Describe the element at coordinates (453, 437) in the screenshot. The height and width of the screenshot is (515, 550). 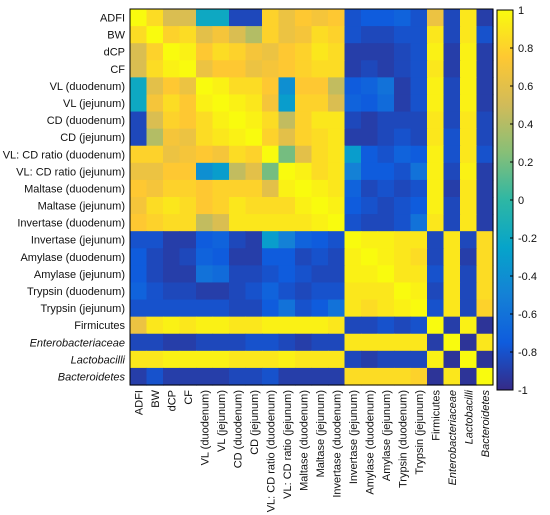
I see `column-label: Enterobacteriaceae` at that location.